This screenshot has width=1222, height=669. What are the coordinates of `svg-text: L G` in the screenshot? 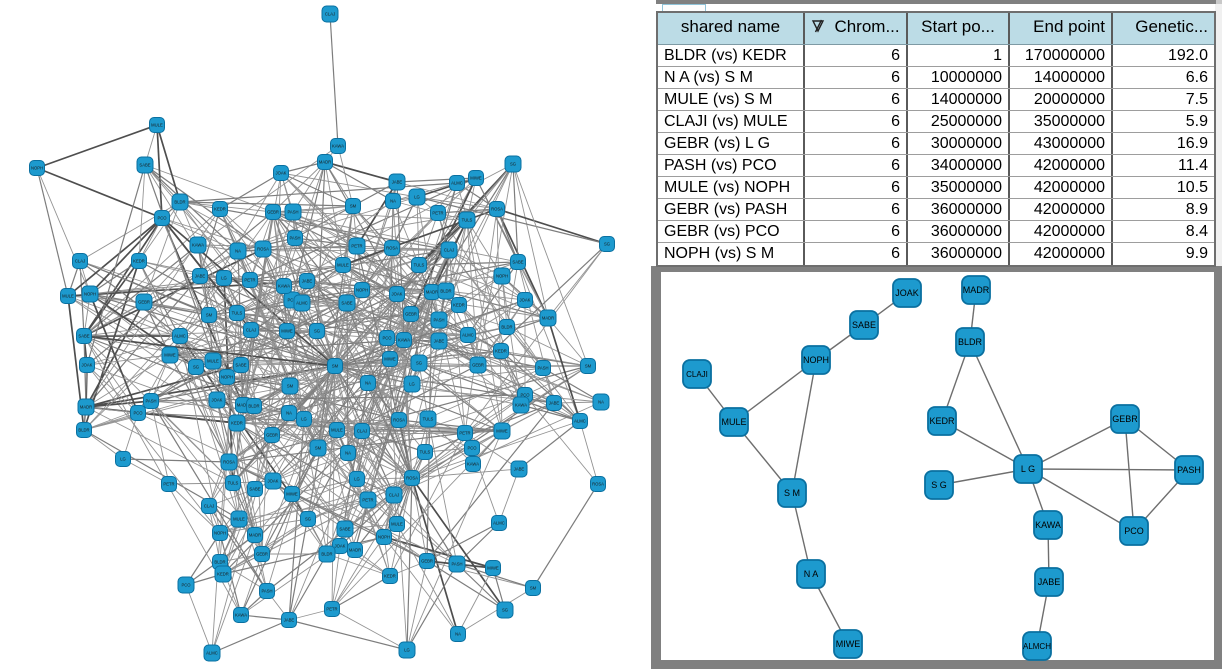 It's located at (1028, 469).